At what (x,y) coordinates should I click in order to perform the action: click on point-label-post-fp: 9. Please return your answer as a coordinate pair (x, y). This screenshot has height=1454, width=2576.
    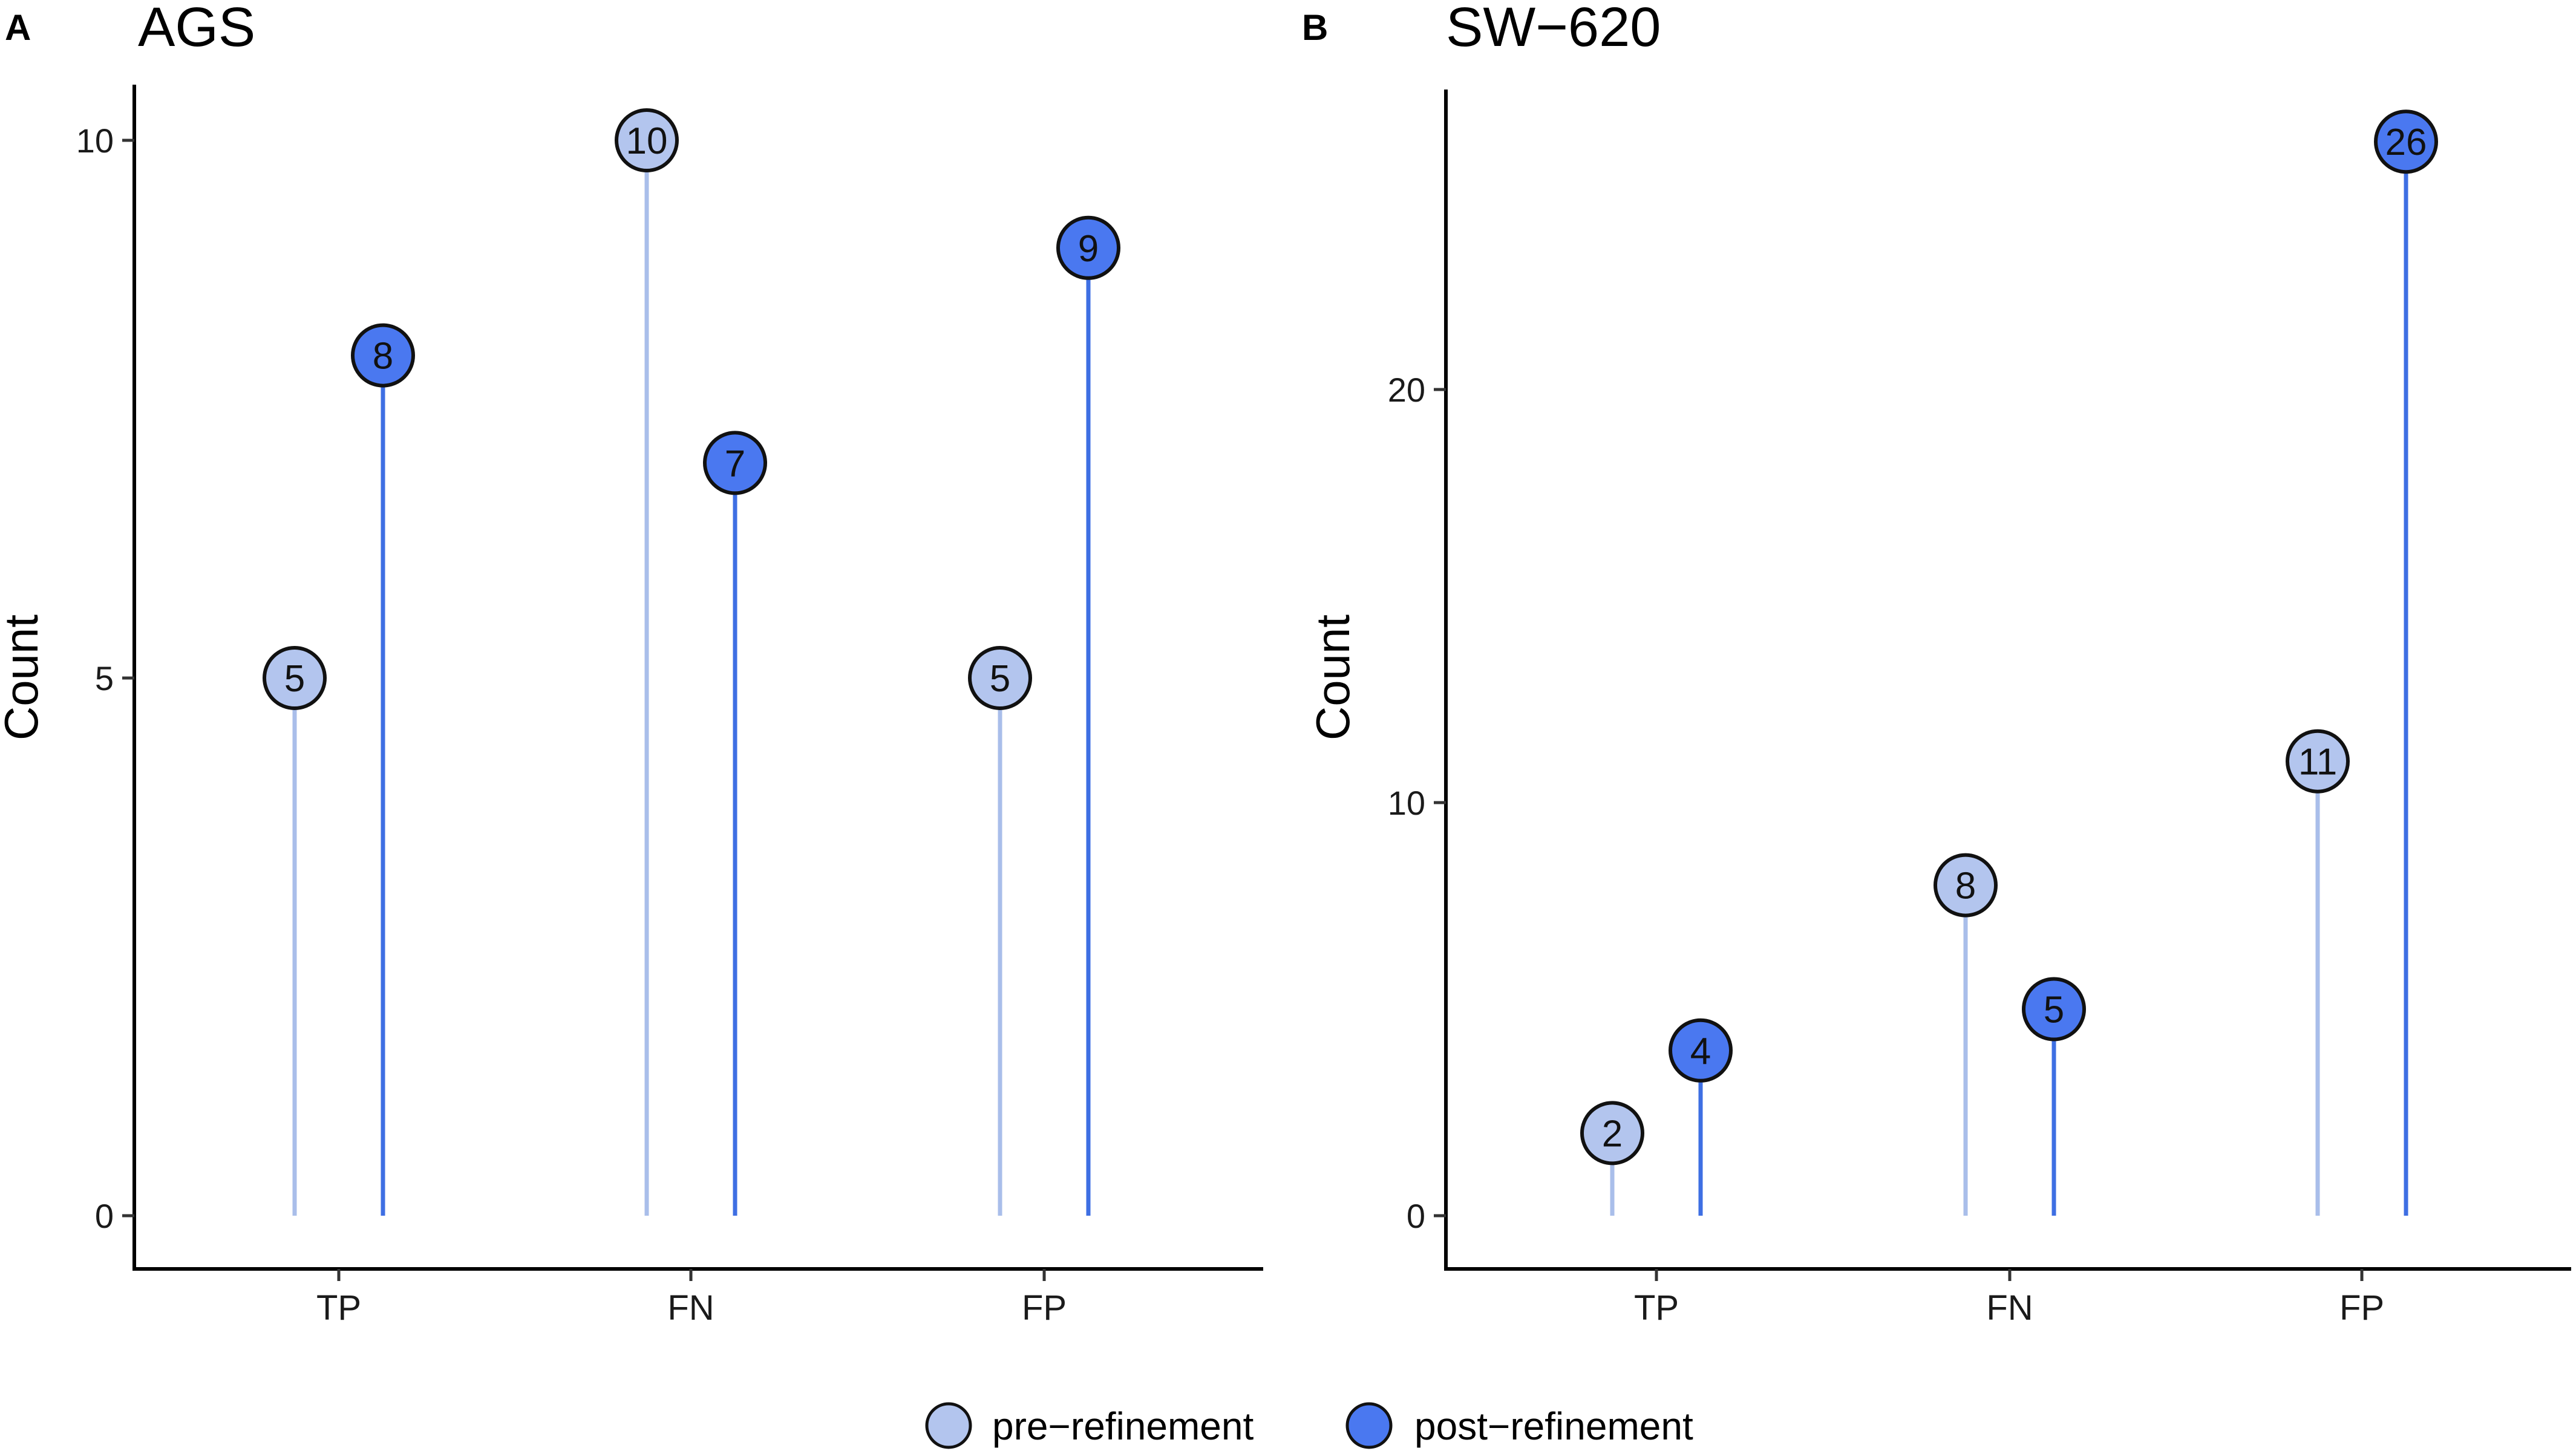
    Looking at the image, I should click on (1088, 249).